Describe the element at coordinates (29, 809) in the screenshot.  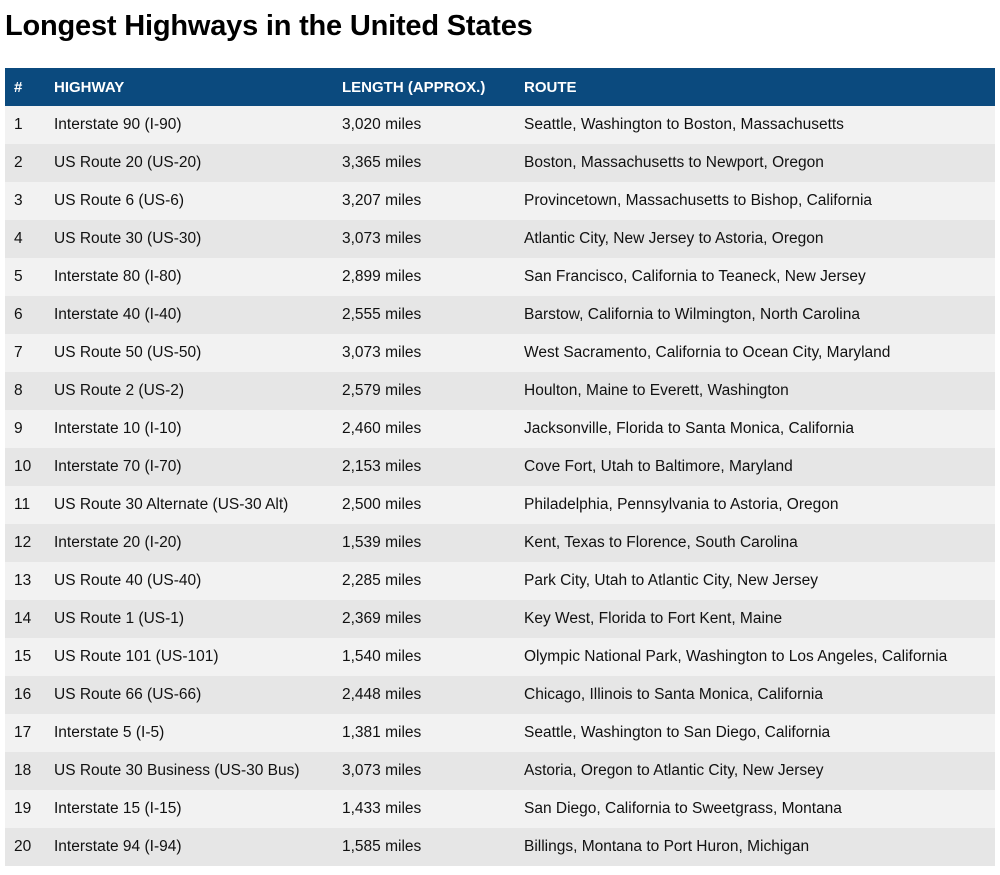
I see `cell-rank: 19` at that location.